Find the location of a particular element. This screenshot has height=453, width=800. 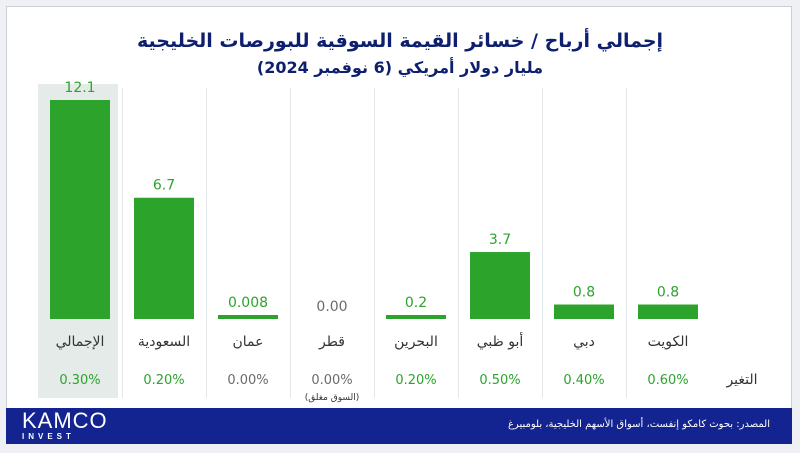

market-closed-note: (السوق مغلق) is located at coordinates (332, 398).